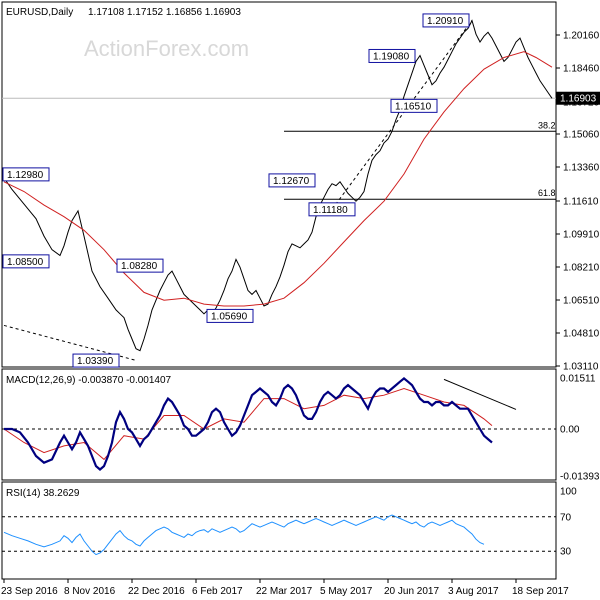 The image size is (600, 600). What do you see at coordinates (566, 517) in the screenshot?
I see `rsi-tick-label: 70` at bounding box center [566, 517].